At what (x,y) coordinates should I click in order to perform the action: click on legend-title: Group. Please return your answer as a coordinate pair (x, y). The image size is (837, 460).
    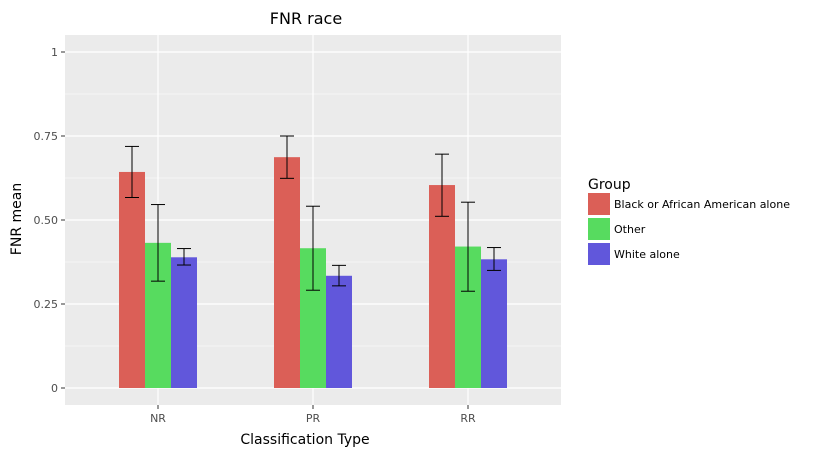
    Looking at the image, I should click on (609, 185).